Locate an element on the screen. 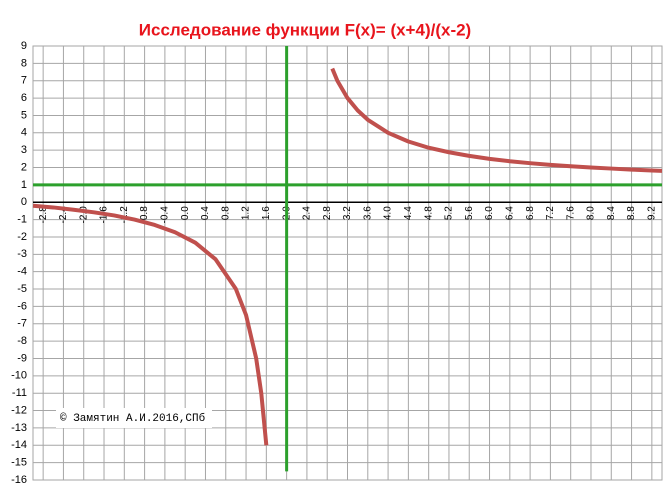  x-tick-label: 4.8 is located at coordinates (428, 213).